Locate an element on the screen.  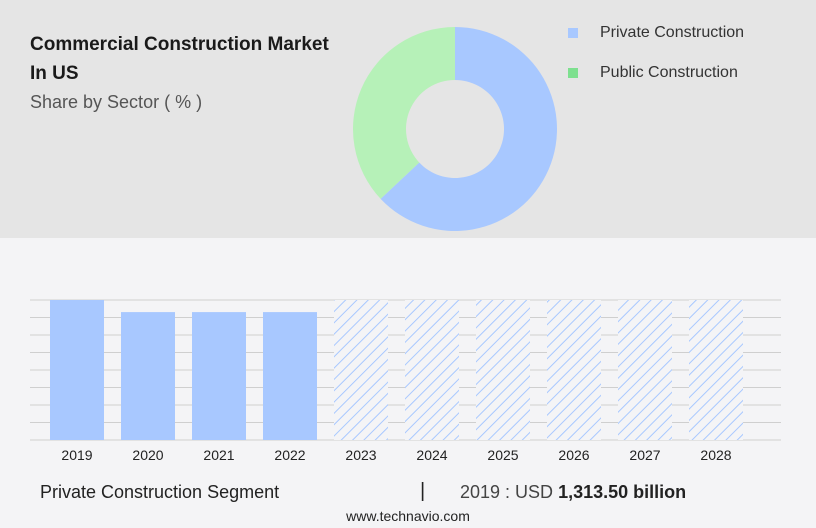
donut-slice-private is located at coordinates (468, 129).